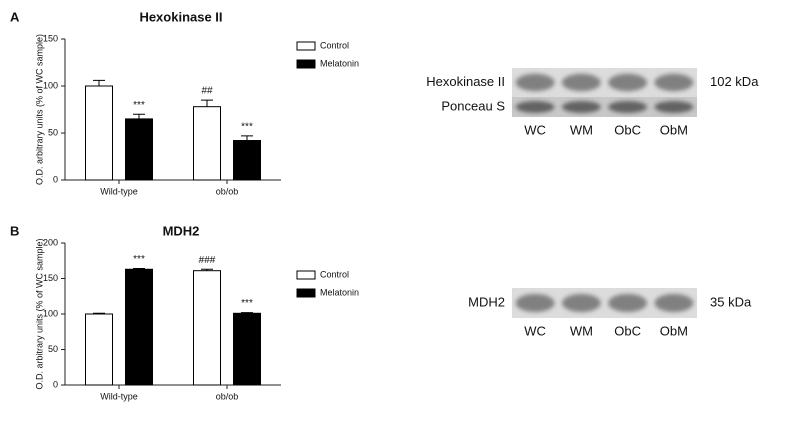 Image resolution: width=800 pixels, height=424 pixels. Describe the element at coordinates (180, 16) in the screenshot. I see `chart-title: Hexokinase II` at that location.